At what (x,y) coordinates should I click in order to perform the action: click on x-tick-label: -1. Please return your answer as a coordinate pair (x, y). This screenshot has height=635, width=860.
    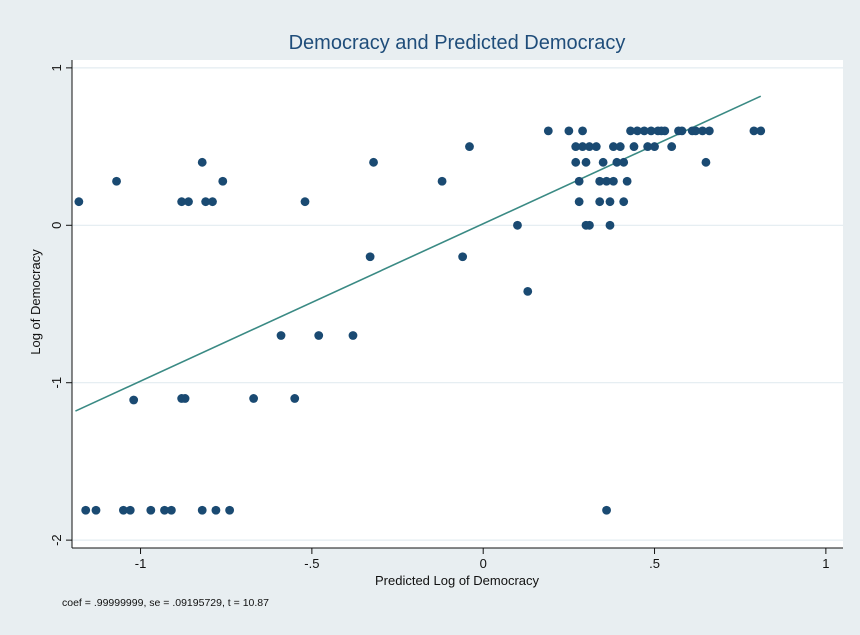
    Looking at the image, I should click on (141, 563).